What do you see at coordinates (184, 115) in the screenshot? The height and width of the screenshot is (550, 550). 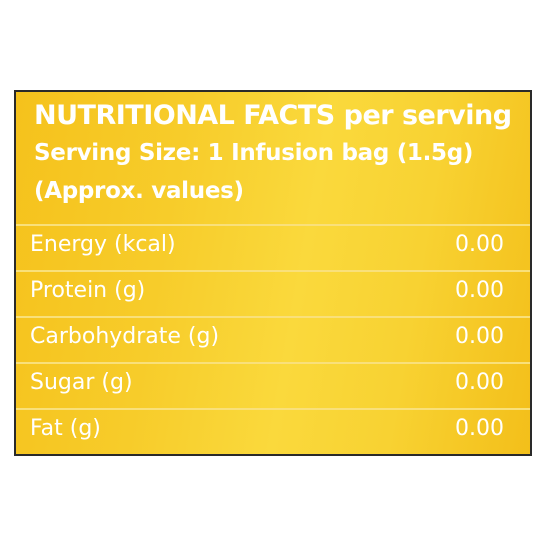 I see `nutrition-title-main: NUTRITIONAL FACTS` at bounding box center [184, 115].